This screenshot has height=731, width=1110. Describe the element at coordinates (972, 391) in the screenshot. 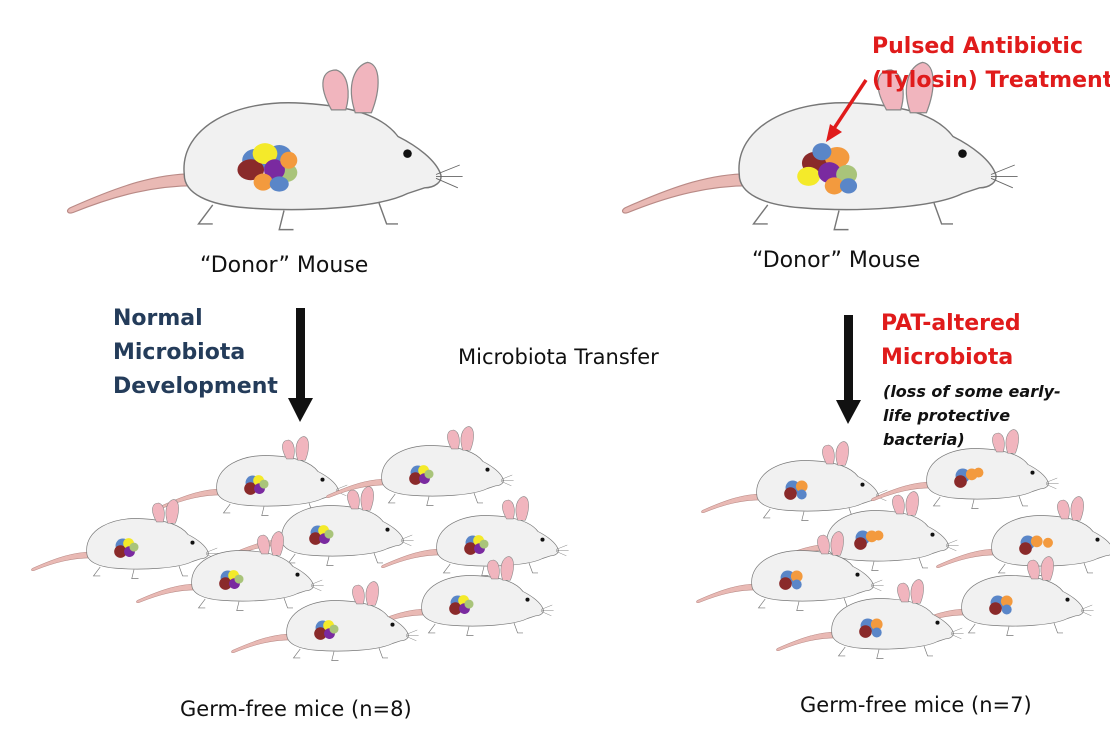

I see `right-note-line-1: (loss of some early-` at that location.